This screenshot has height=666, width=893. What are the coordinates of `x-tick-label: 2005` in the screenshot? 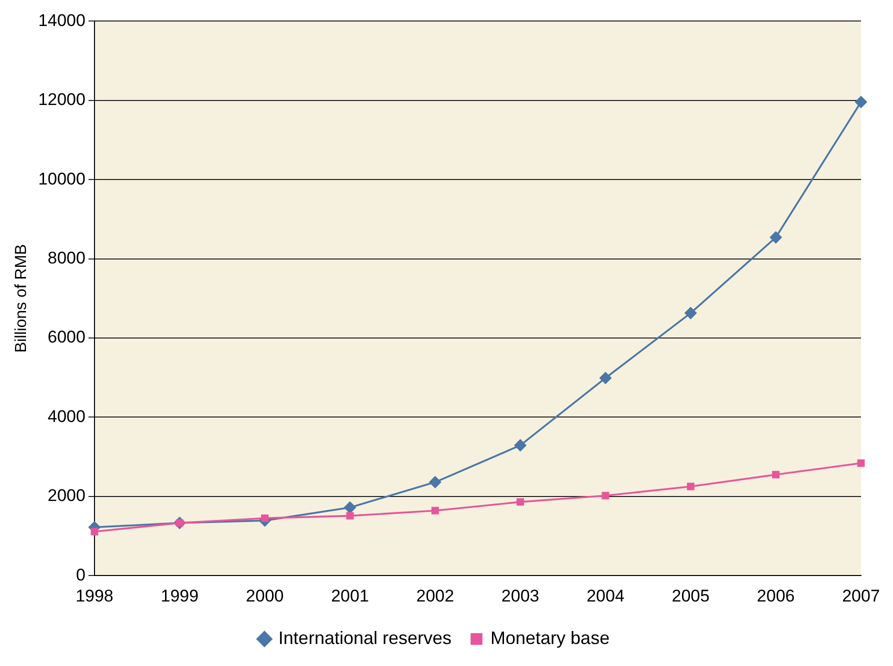 It's located at (691, 596).